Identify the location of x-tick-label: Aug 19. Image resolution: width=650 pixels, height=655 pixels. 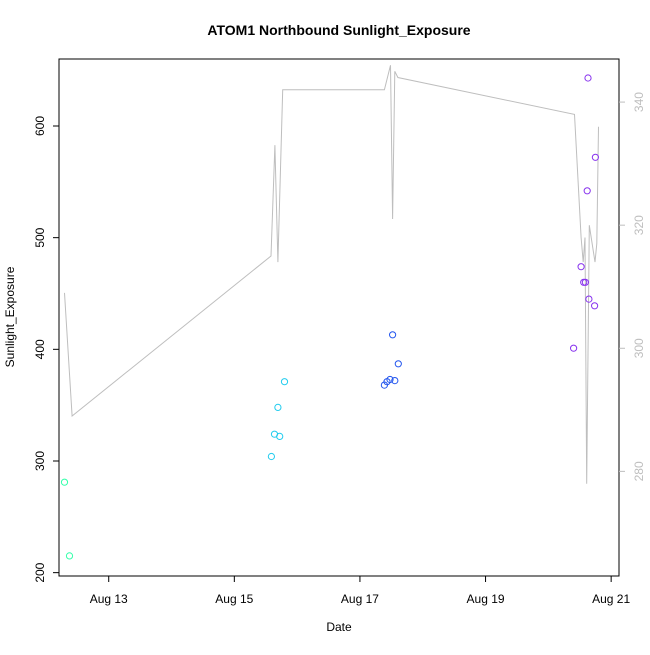
(486, 599).